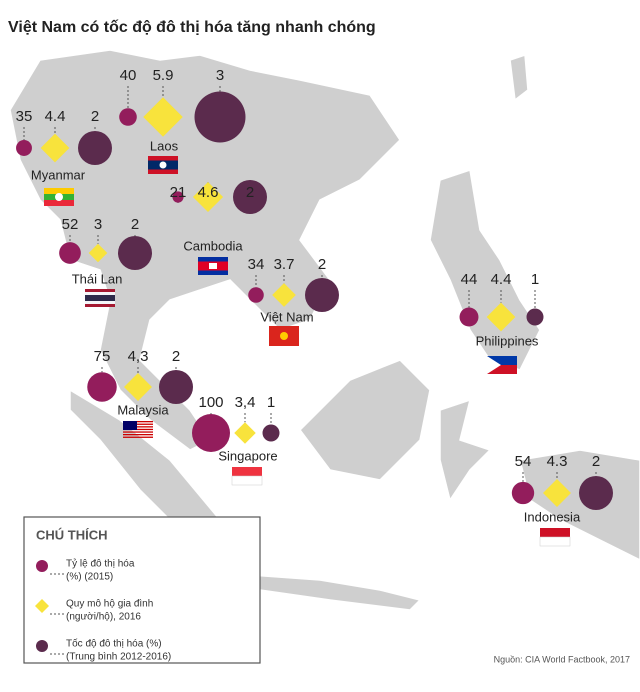  Describe the element at coordinates (220, 75) in the screenshot. I see `growth-label: 3` at that location.